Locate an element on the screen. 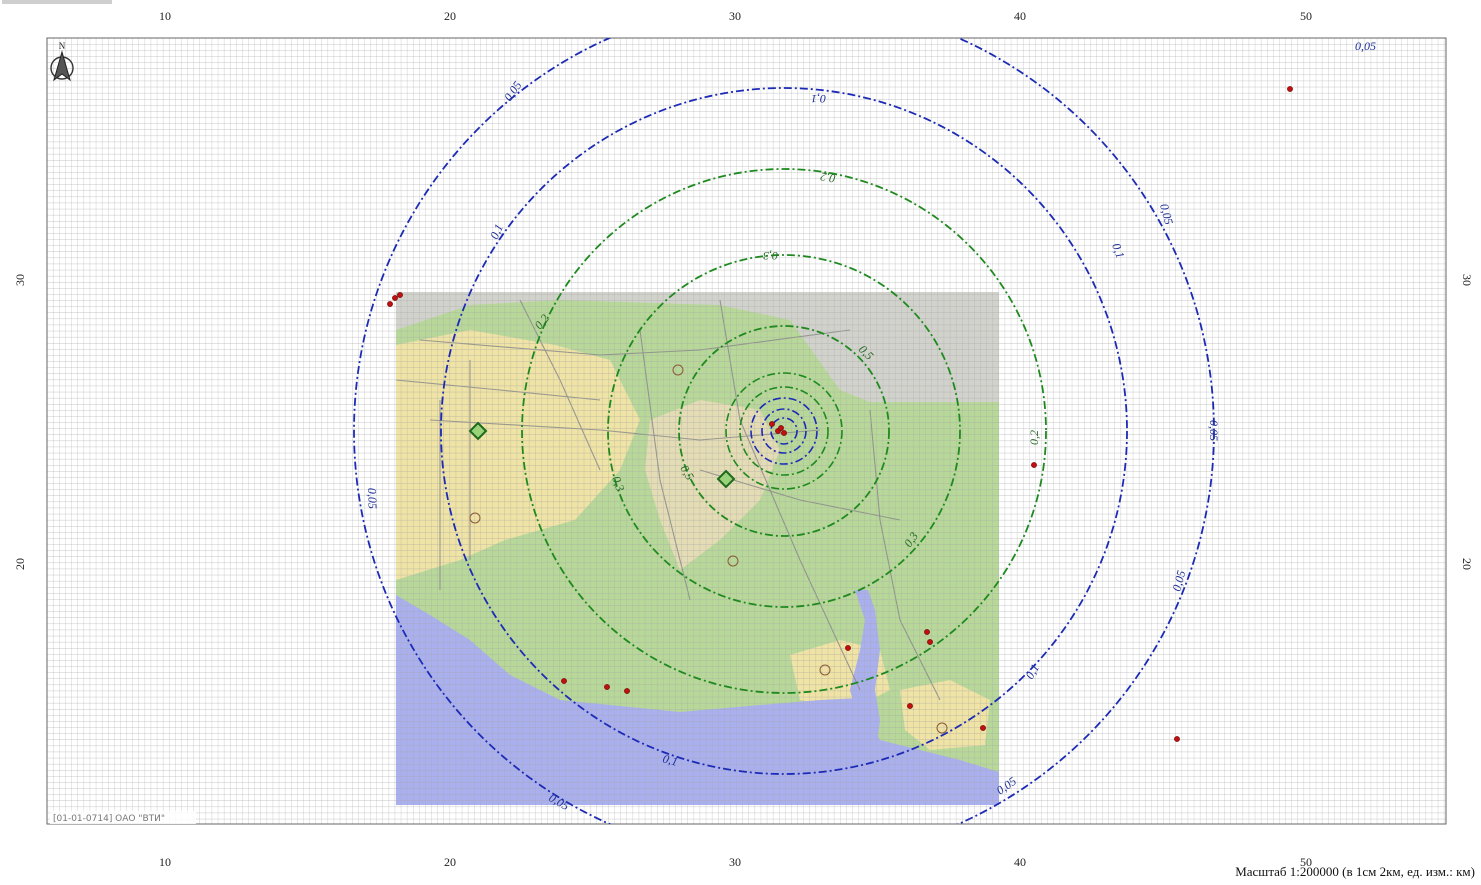 The height and width of the screenshot is (885, 1481). y-tick-label-left: 30 is located at coordinates (20, 280).